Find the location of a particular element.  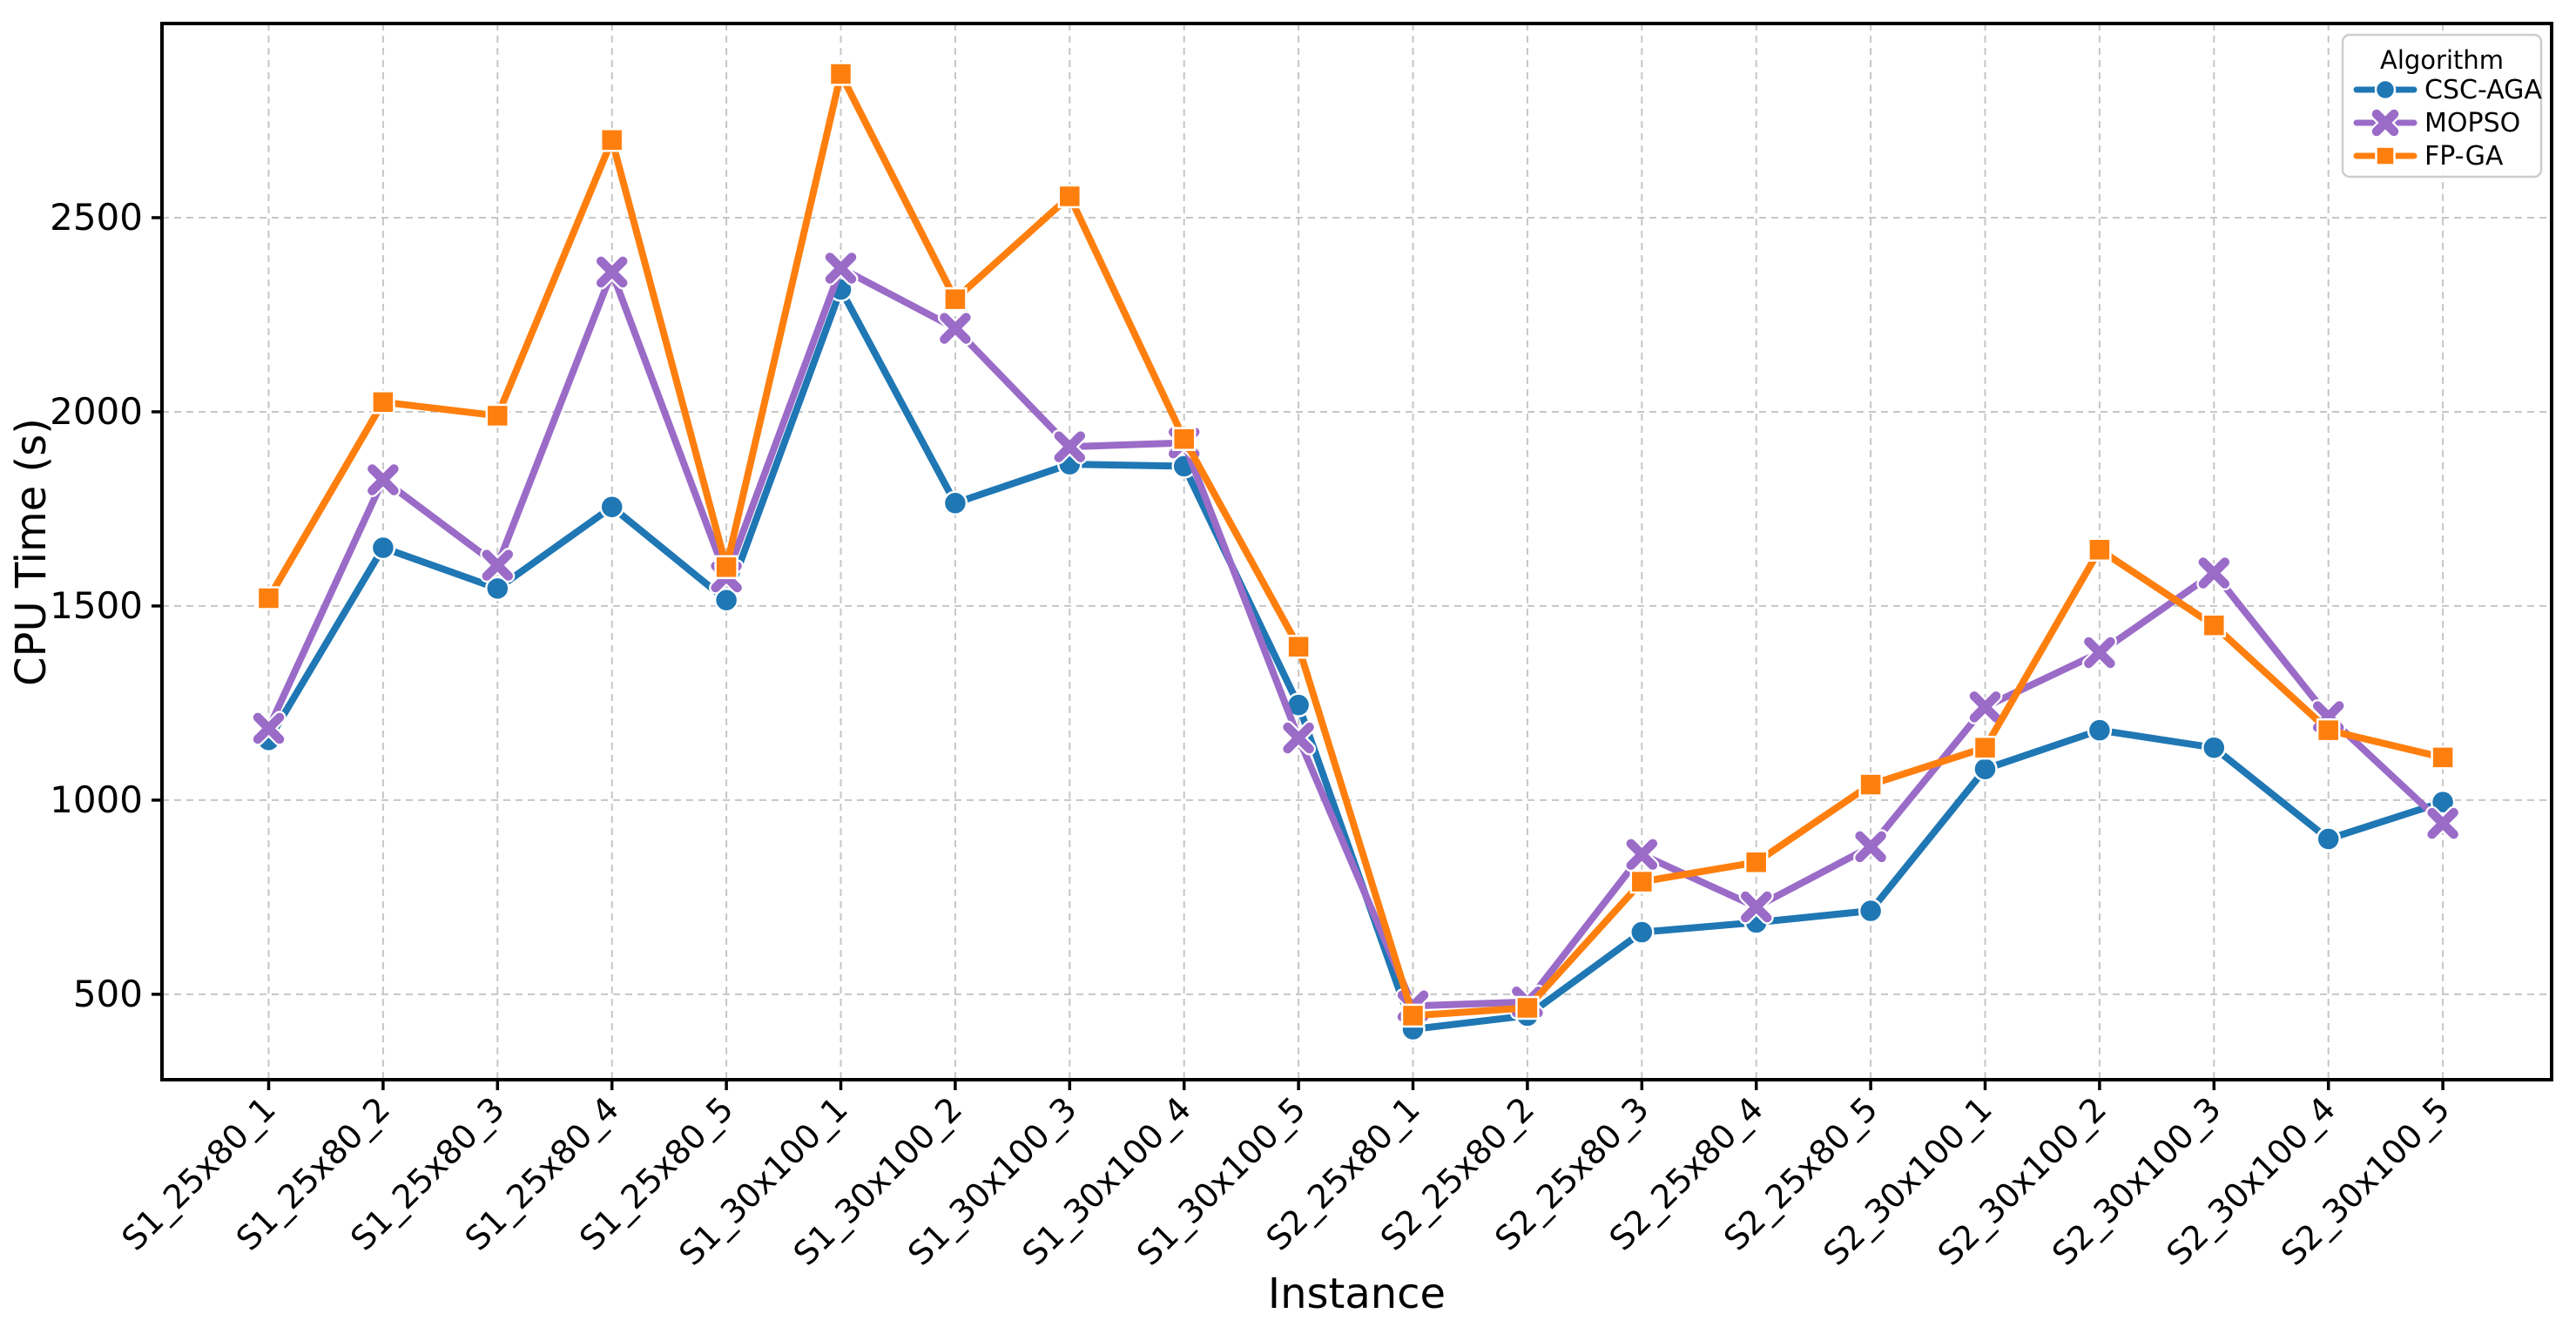

legend-label: CSC-AGA is located at coordinates (2483, 90).